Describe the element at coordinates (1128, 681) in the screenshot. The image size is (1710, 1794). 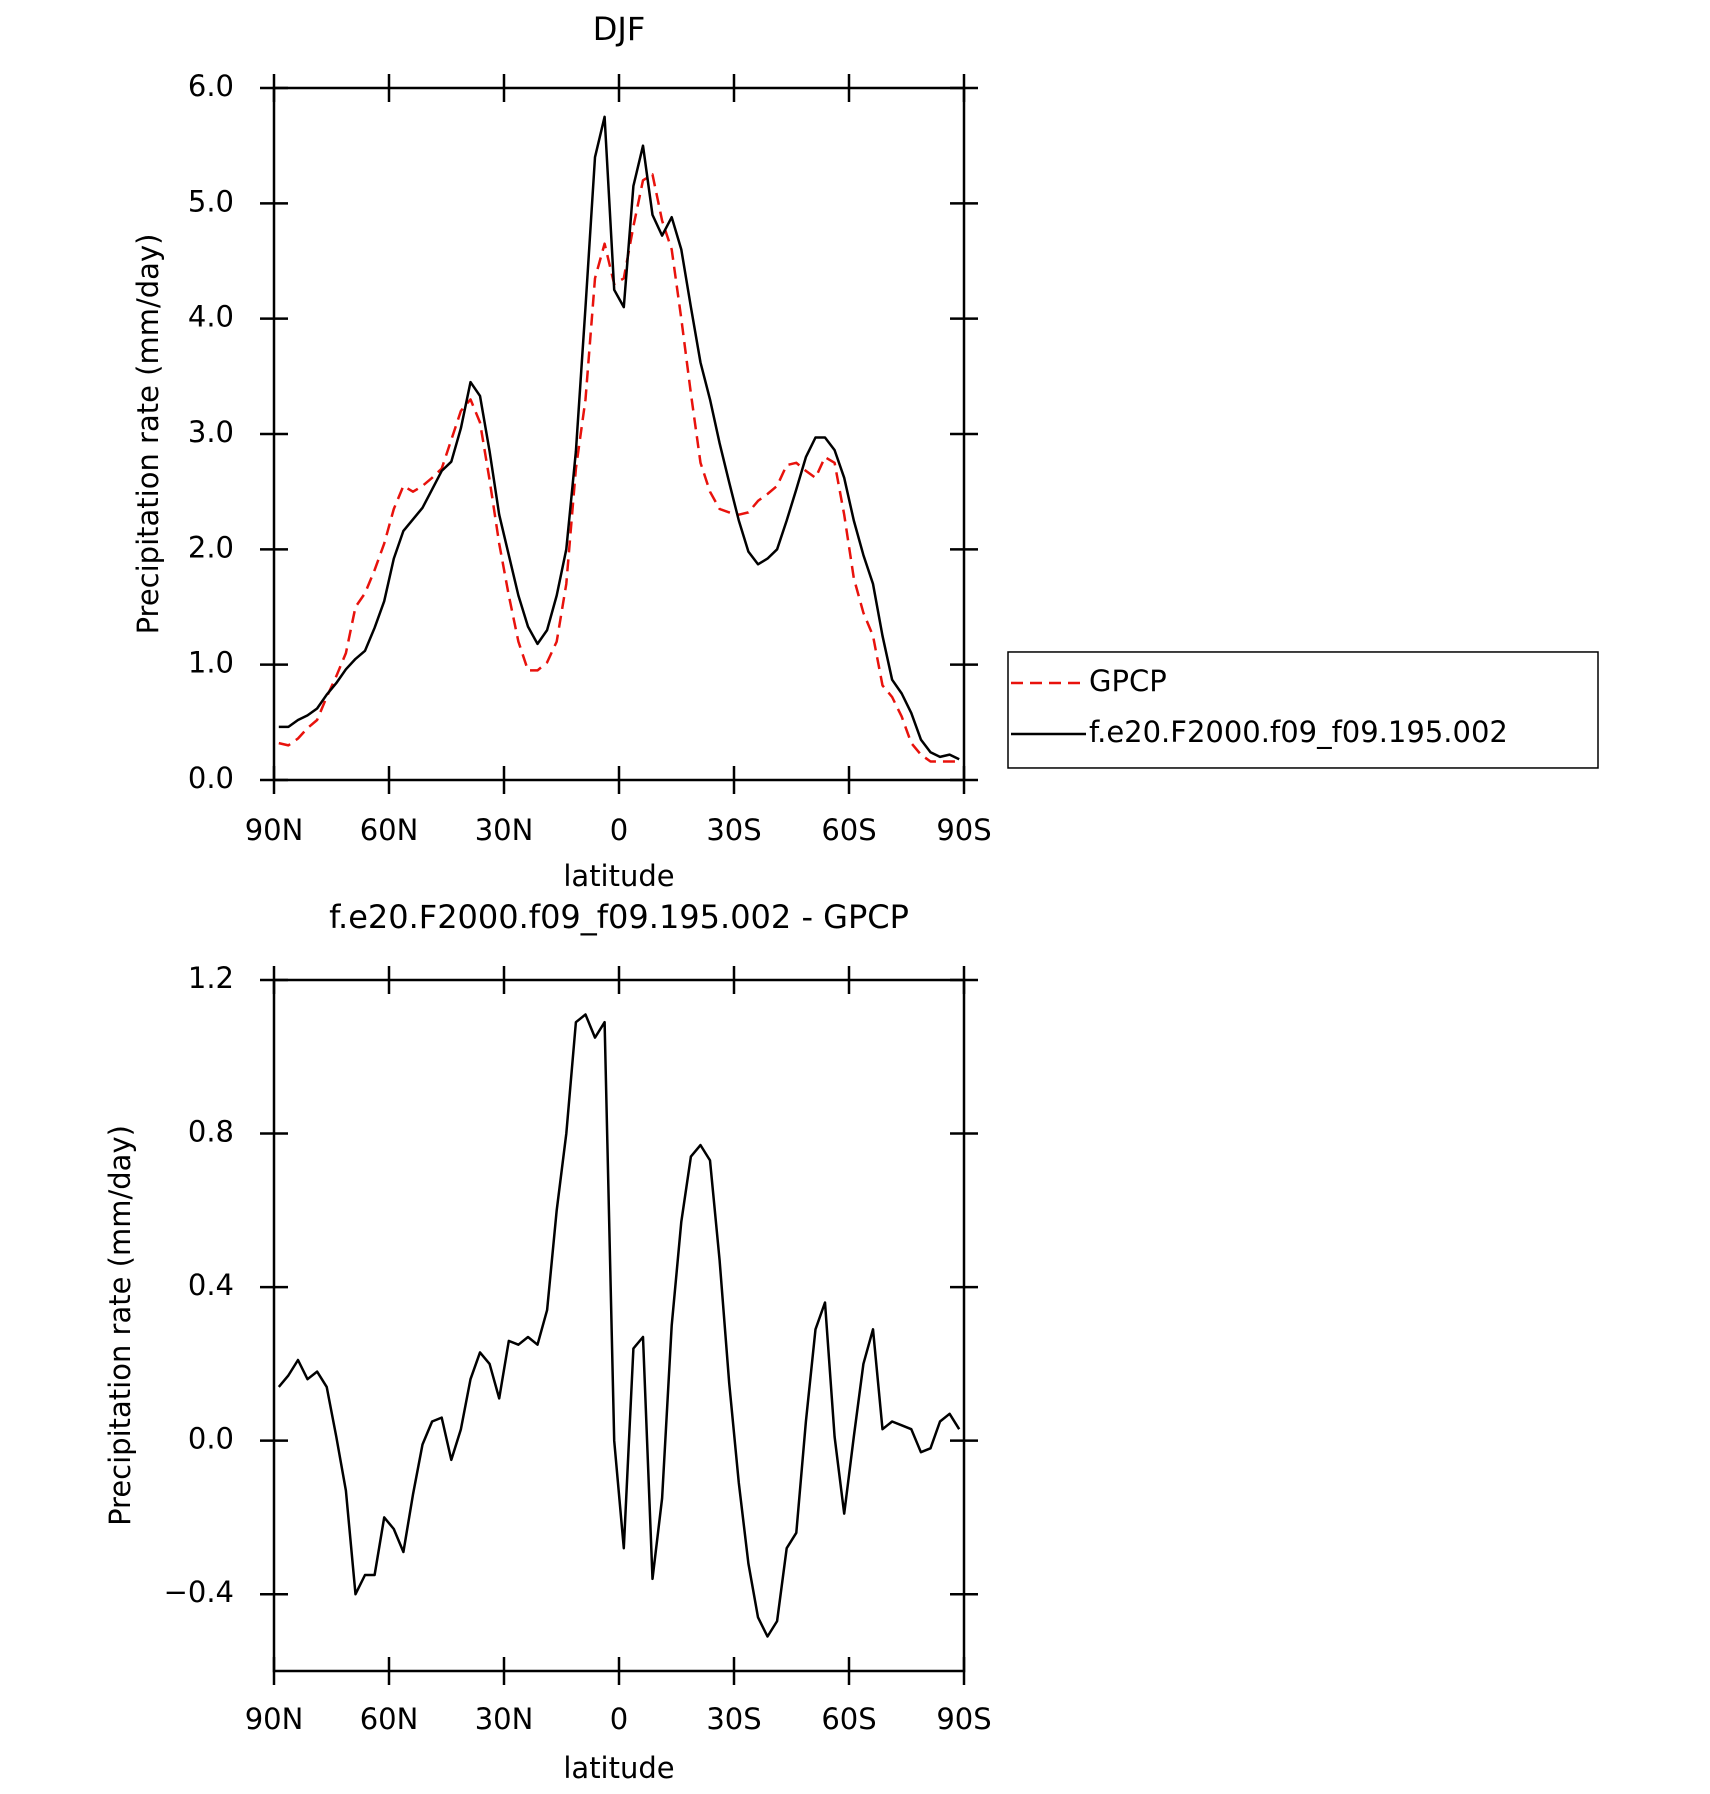
I see `legend-label: GPCP` at that location.